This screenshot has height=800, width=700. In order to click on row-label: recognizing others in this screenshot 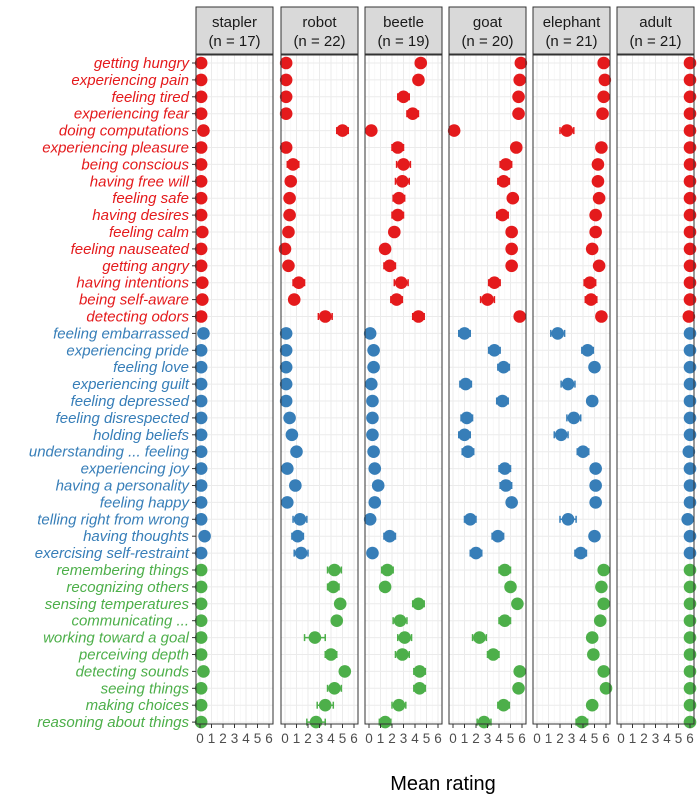, I will do `click(127, 587)`.